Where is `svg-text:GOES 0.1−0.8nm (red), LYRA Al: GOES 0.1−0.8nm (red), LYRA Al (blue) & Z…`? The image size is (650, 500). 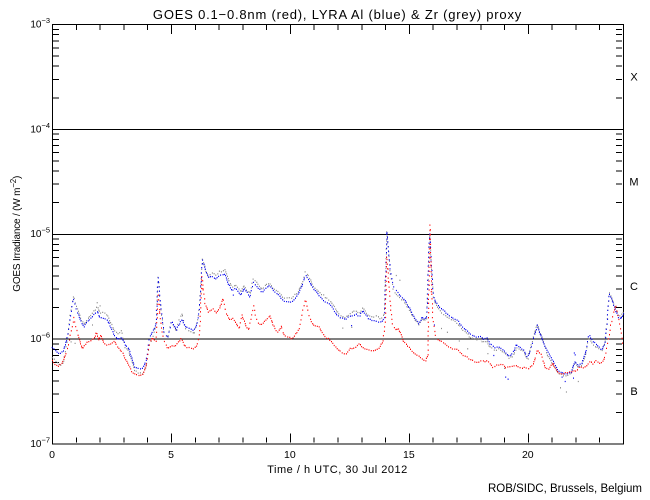 svg-text:GOES 0.1−0.8nm (red), LYRA Al: GOES 0.1−0.8nm (red), LYRA Al (blue) & Z… is located at coordinates (337, 14).